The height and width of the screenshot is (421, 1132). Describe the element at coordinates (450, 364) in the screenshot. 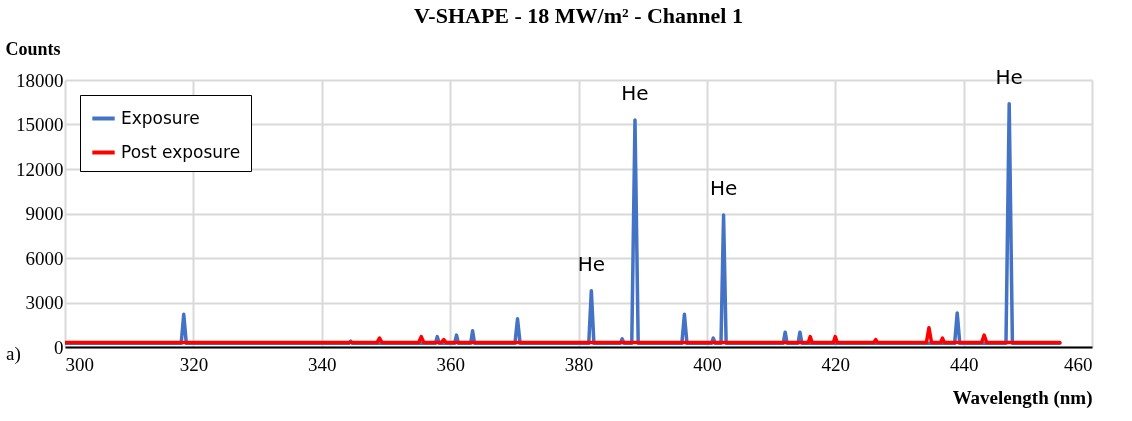

I see `x-tick-label: 360` at that location.